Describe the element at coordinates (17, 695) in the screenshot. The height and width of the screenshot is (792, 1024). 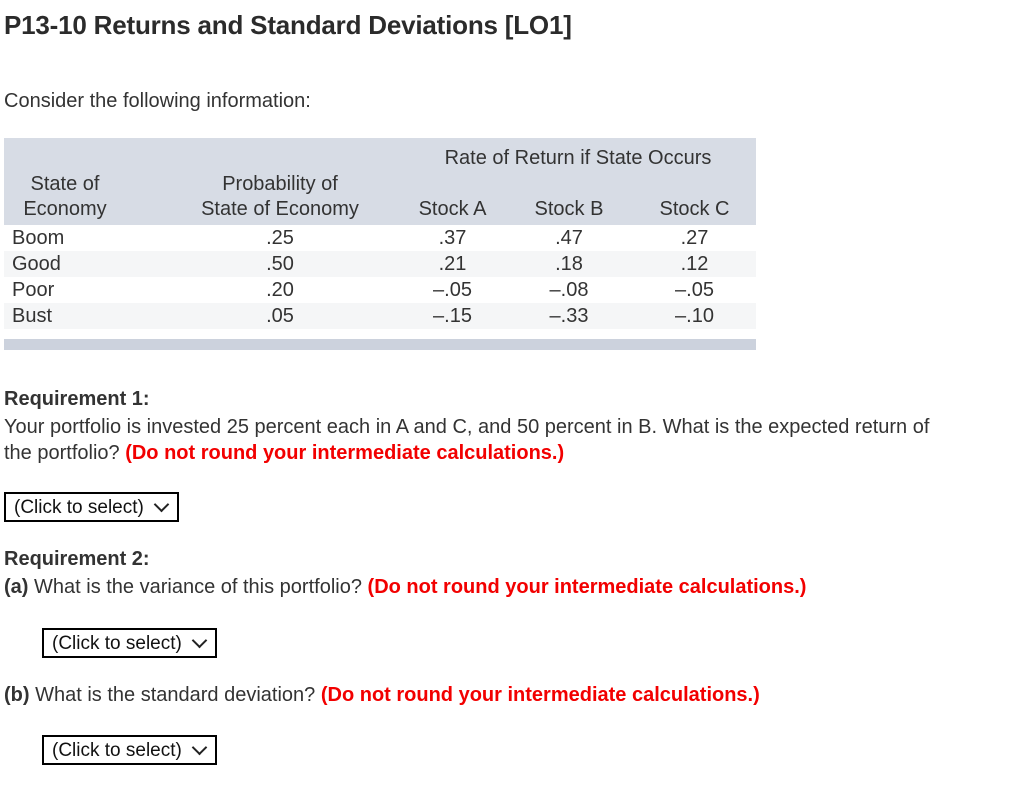
I see `part-b-label: (b)` at that location.